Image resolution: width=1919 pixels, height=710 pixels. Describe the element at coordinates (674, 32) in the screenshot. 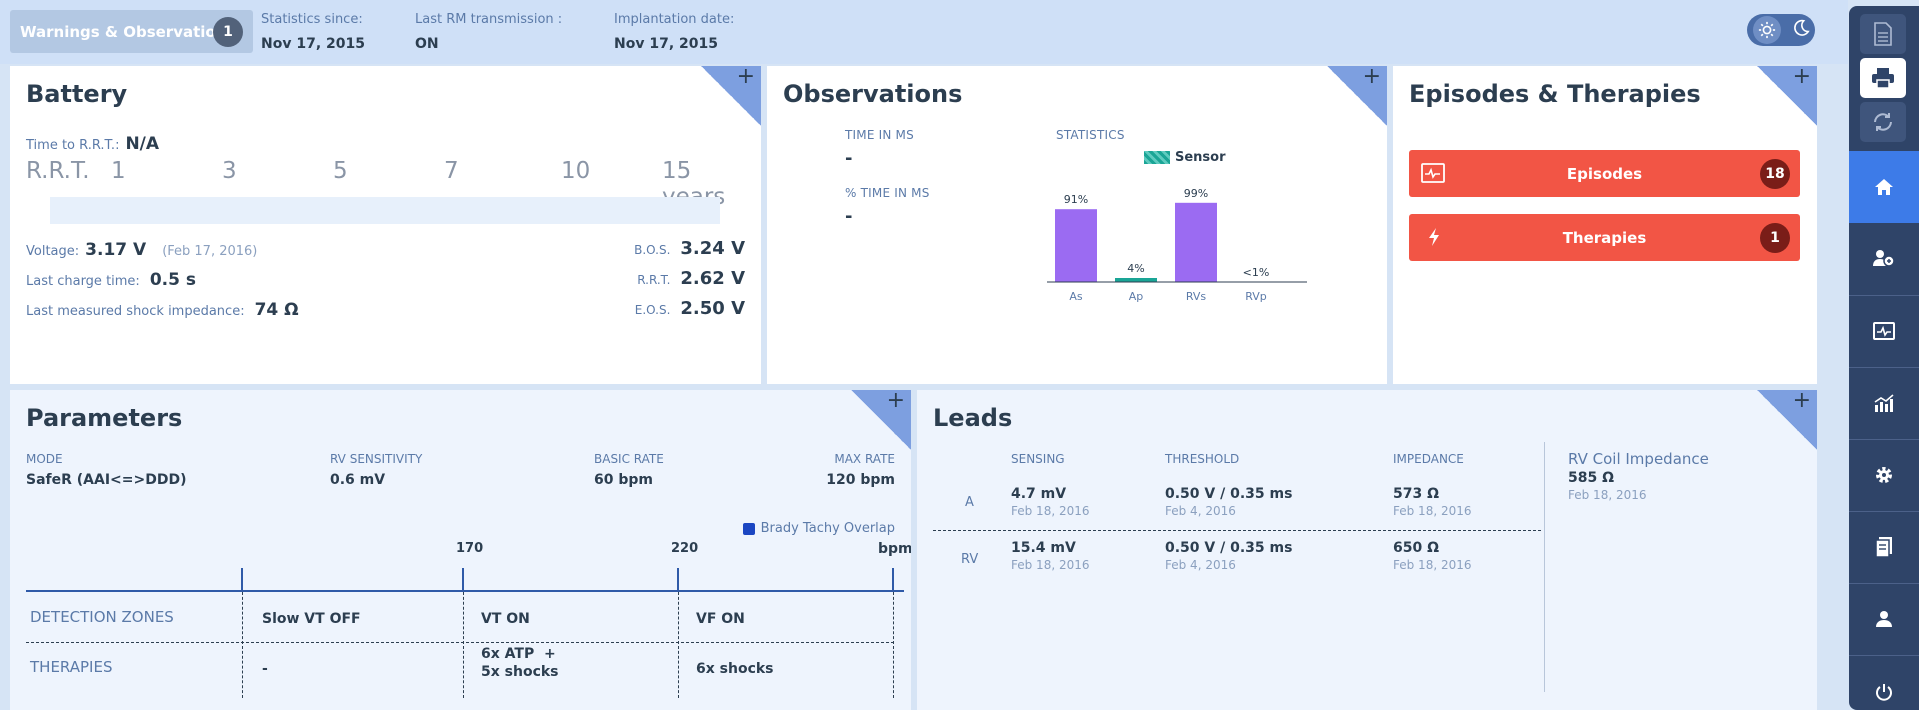

I see `implant-date-info: Implantation date: Nov 17, 2015` at that location.